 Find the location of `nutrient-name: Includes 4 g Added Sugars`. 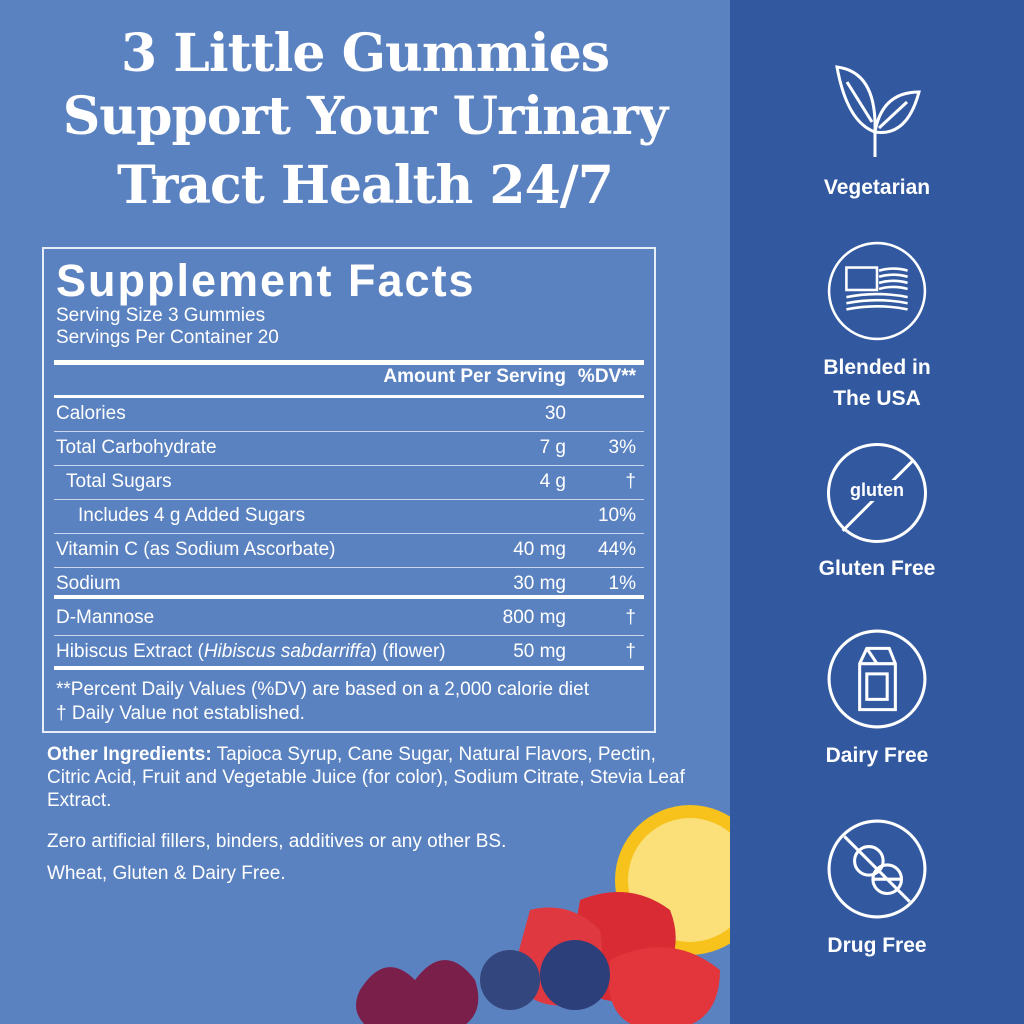

nutrient-name: Includes 4 g Added Sugars is located at coordinates (192, 515).